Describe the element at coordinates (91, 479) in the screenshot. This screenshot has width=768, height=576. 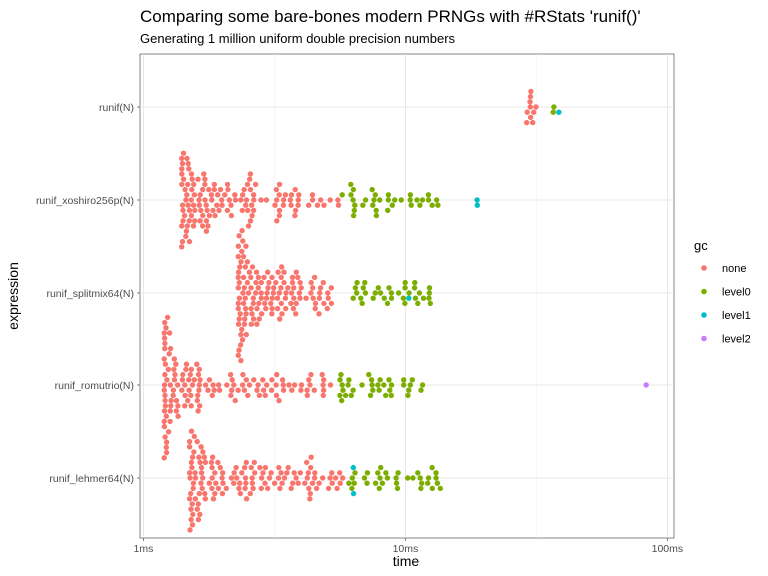
I see `y-tick-label: runif_lehmer64(N)` at that location.